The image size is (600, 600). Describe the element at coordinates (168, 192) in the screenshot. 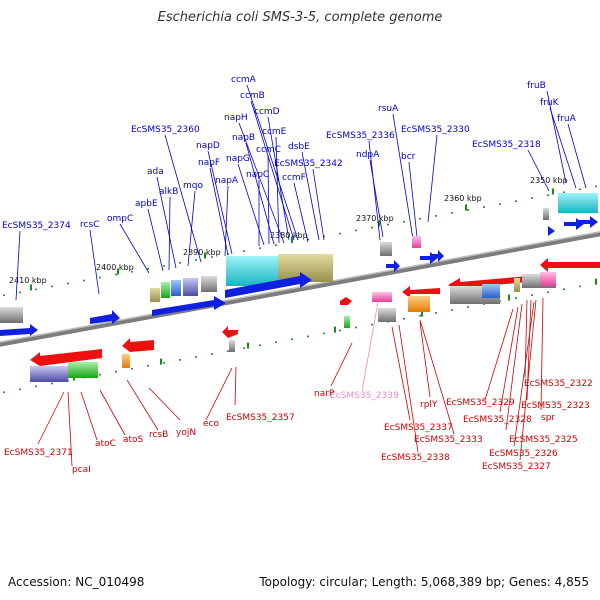

I see `label-alkB: alkB` at that location.